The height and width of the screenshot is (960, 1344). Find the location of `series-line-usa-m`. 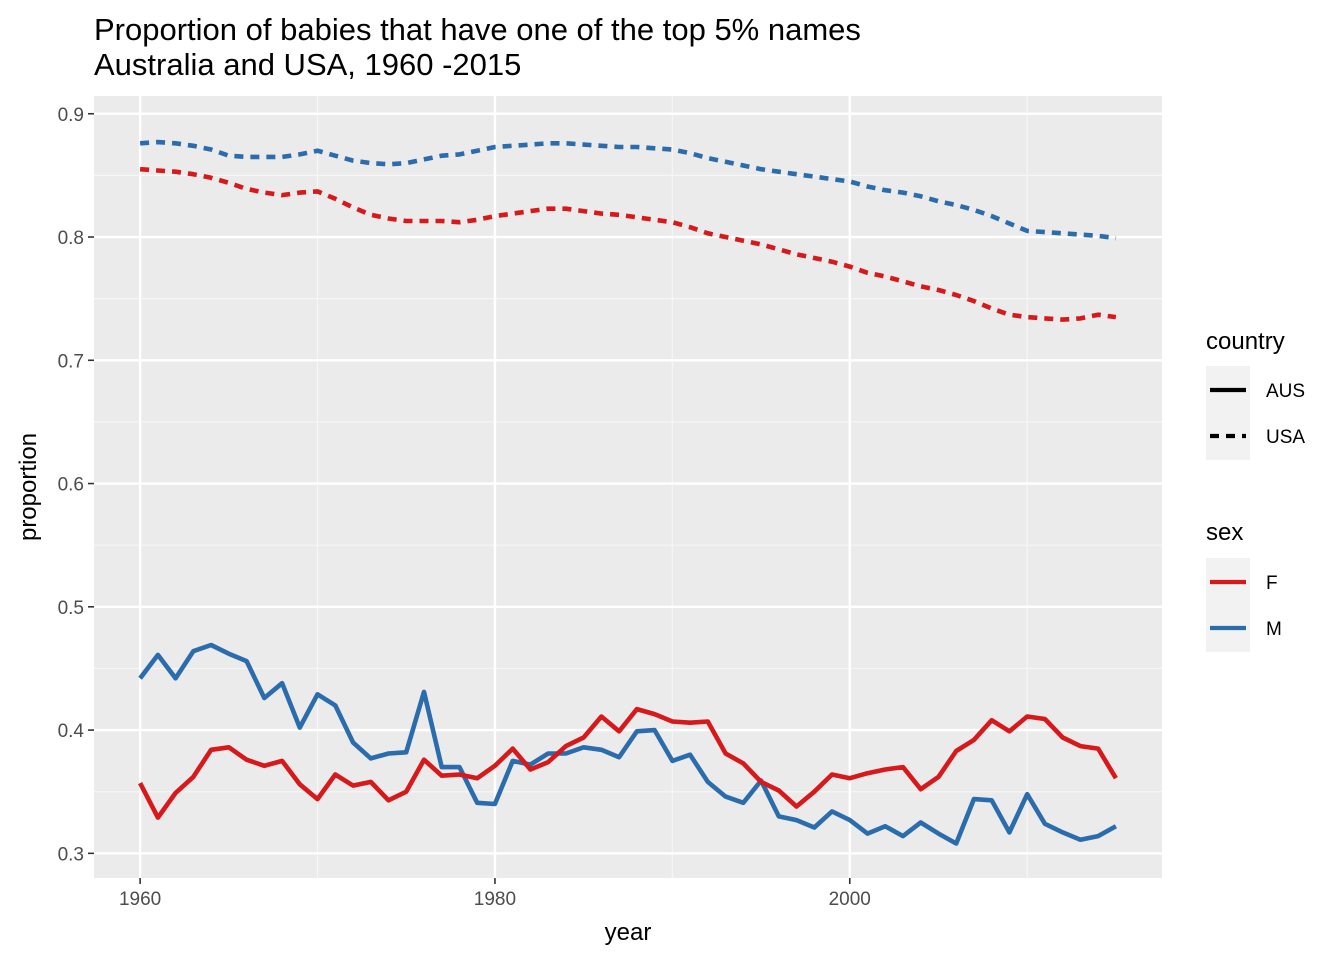

series-line-usa-m is located at coordinates (628, 190).